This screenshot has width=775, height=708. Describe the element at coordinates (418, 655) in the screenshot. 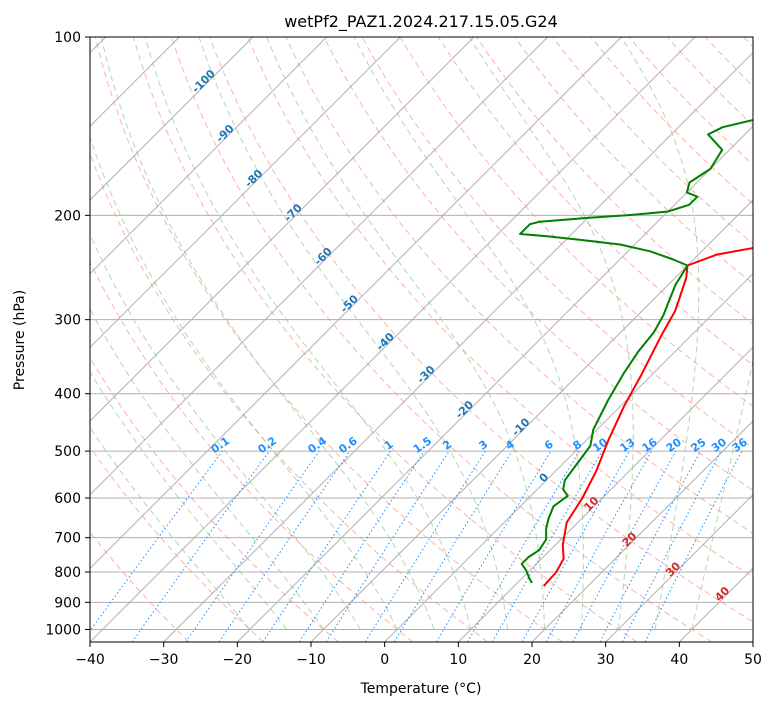

I see `x-axis: −40 −30 −20 −10 0 10 20 30 40 50` at that location.